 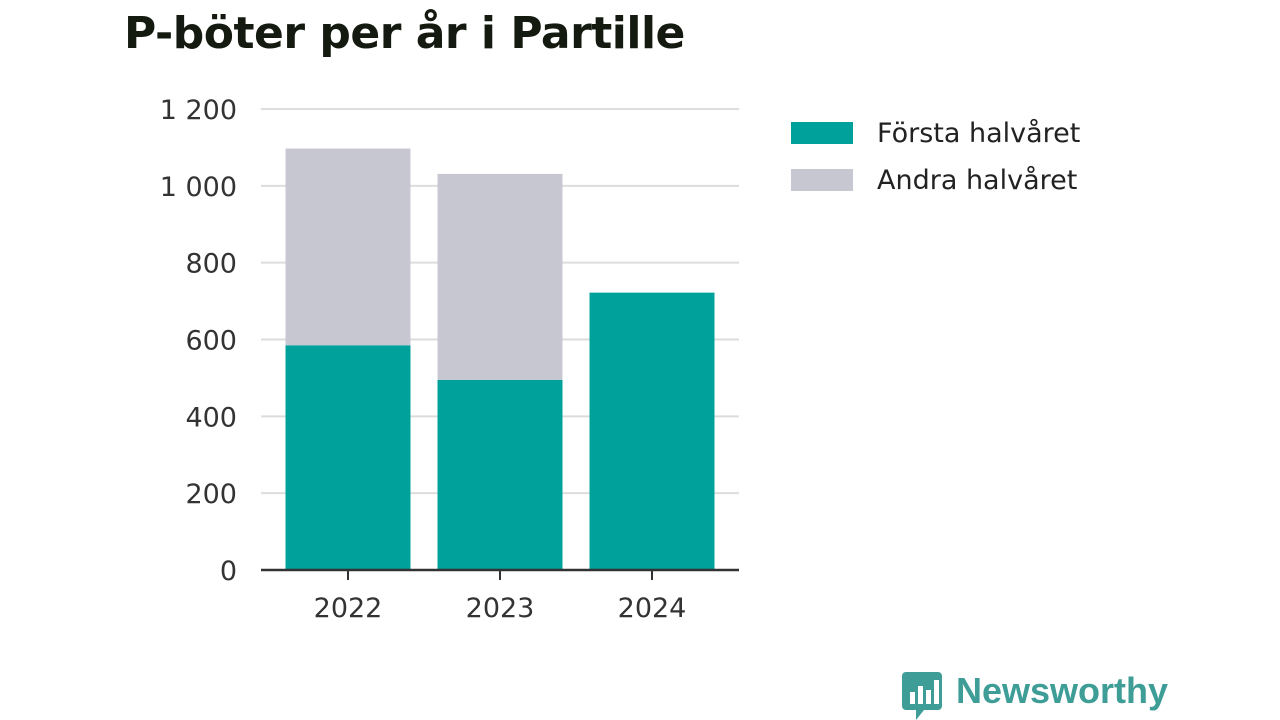 I want to click on y-tick-label: 1 000, so click(x=198, y=187).